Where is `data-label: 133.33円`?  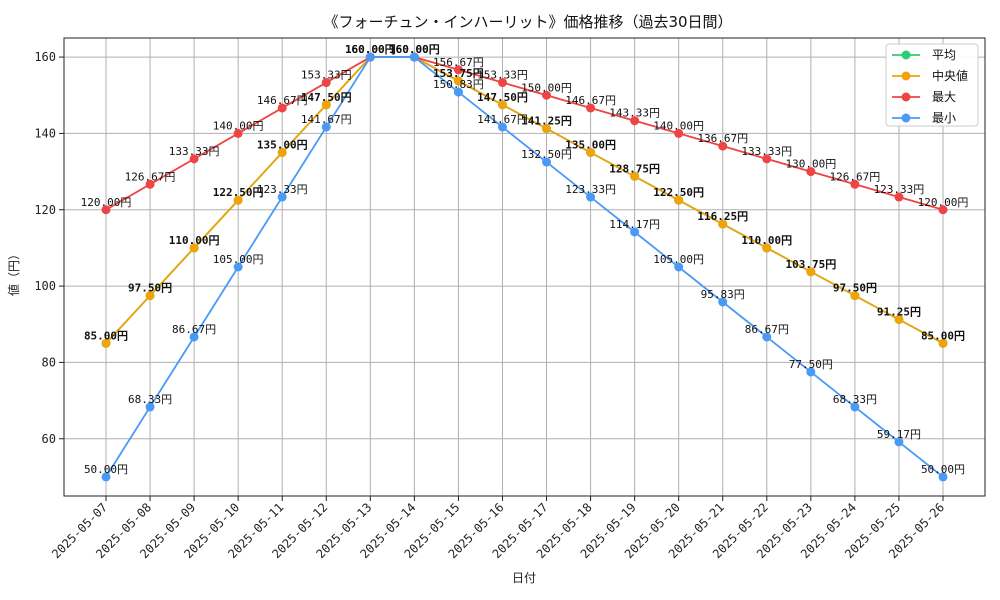
data-label: 133.33円 is located at coordinates (194, 151).